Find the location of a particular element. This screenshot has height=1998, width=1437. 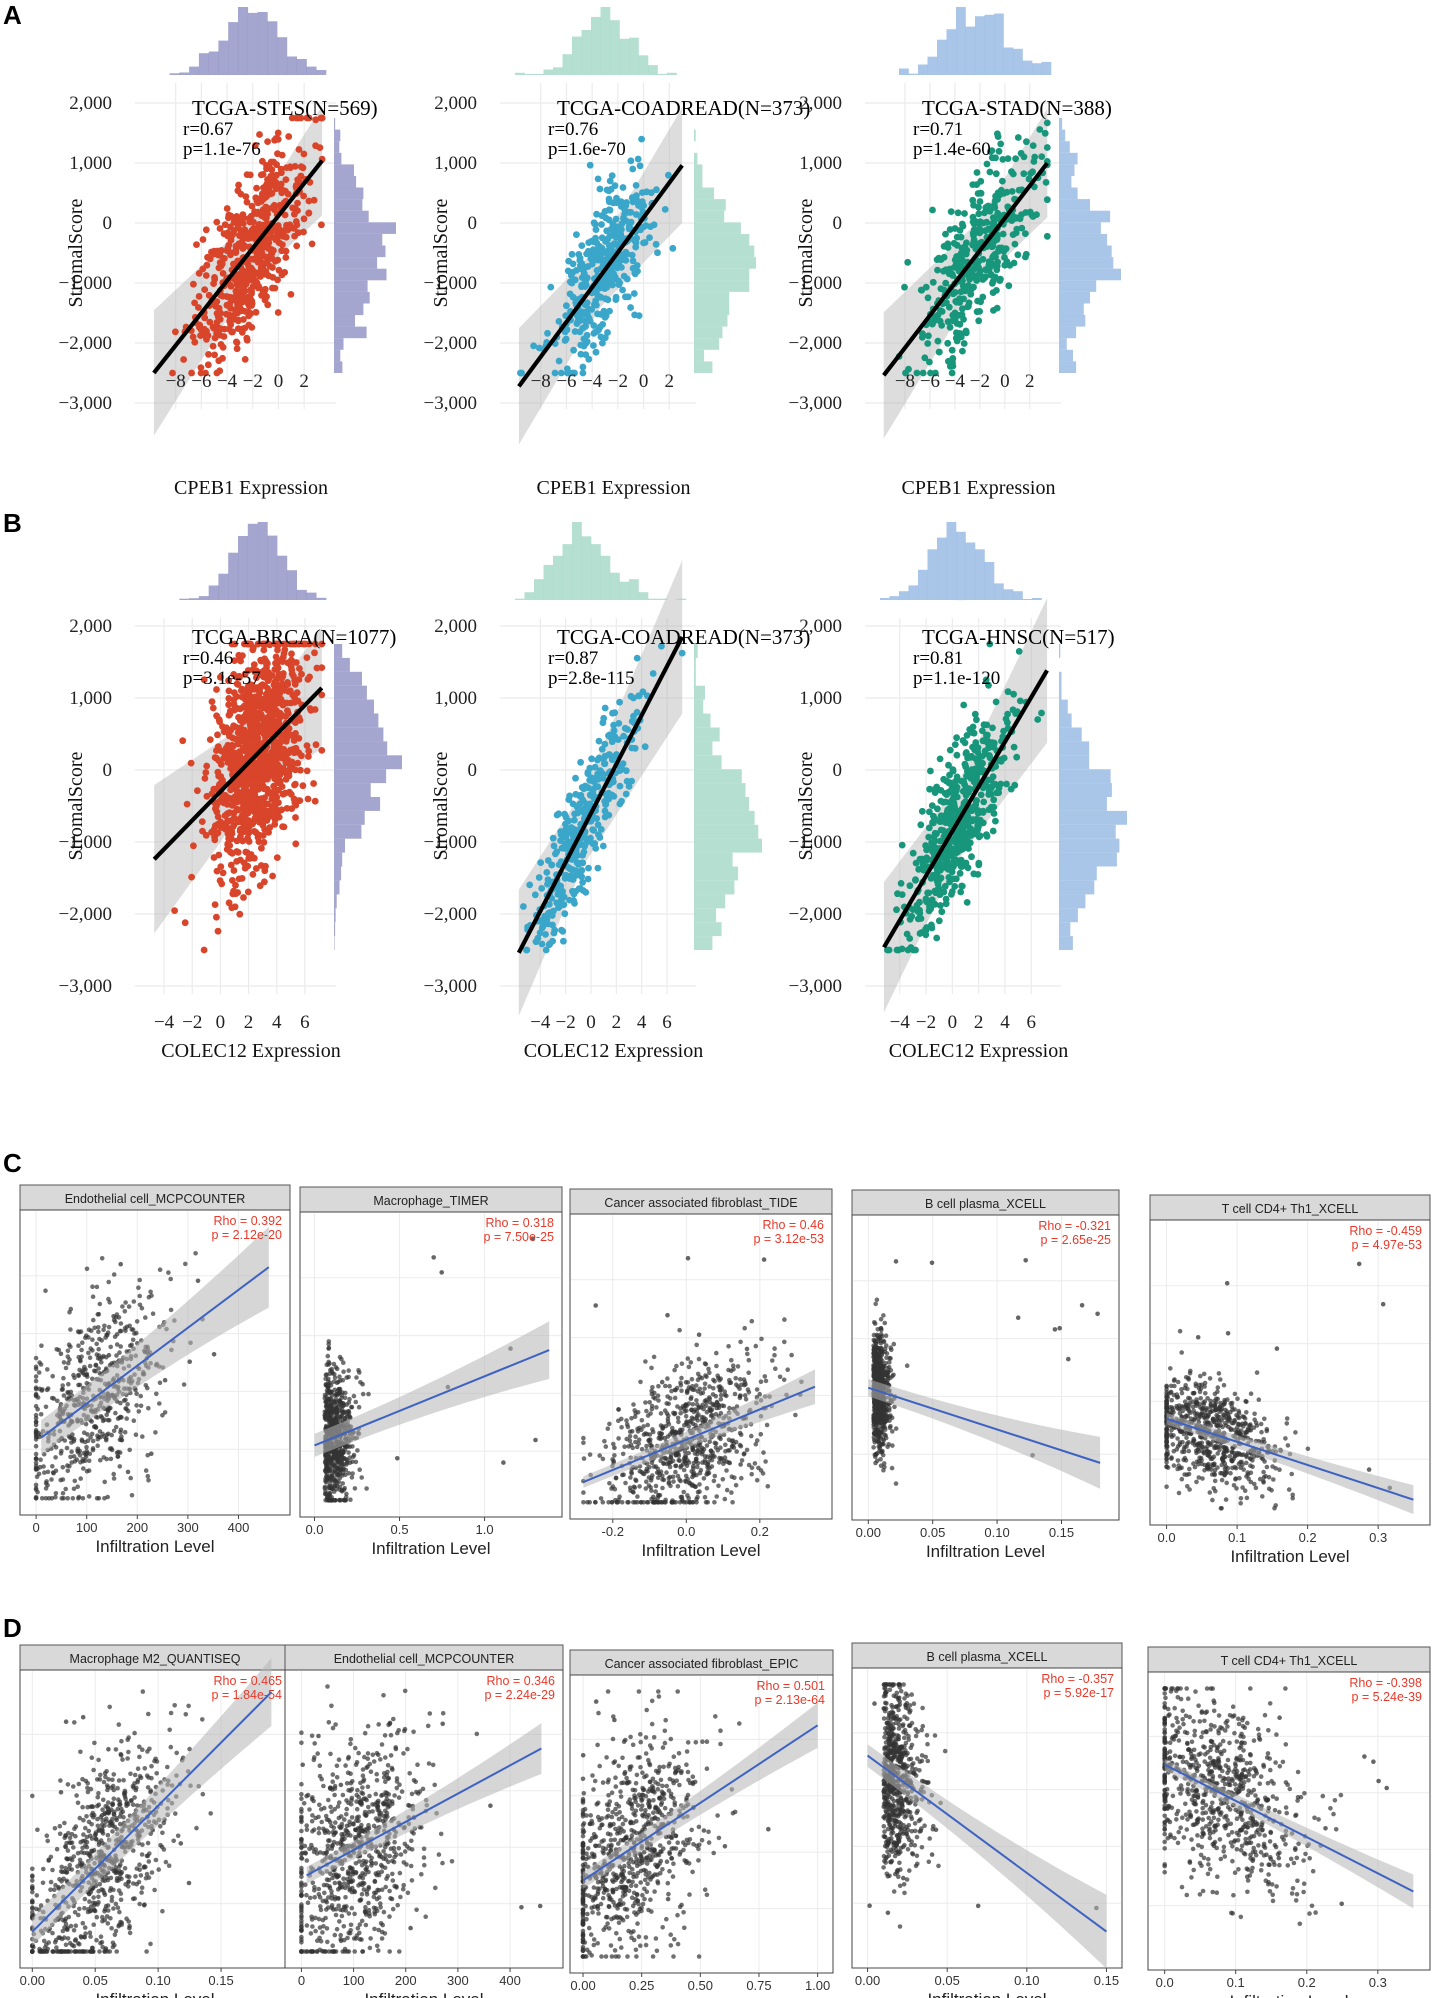

x-axis-title: CPEB1 Expression is located at coordinates (614, 488).